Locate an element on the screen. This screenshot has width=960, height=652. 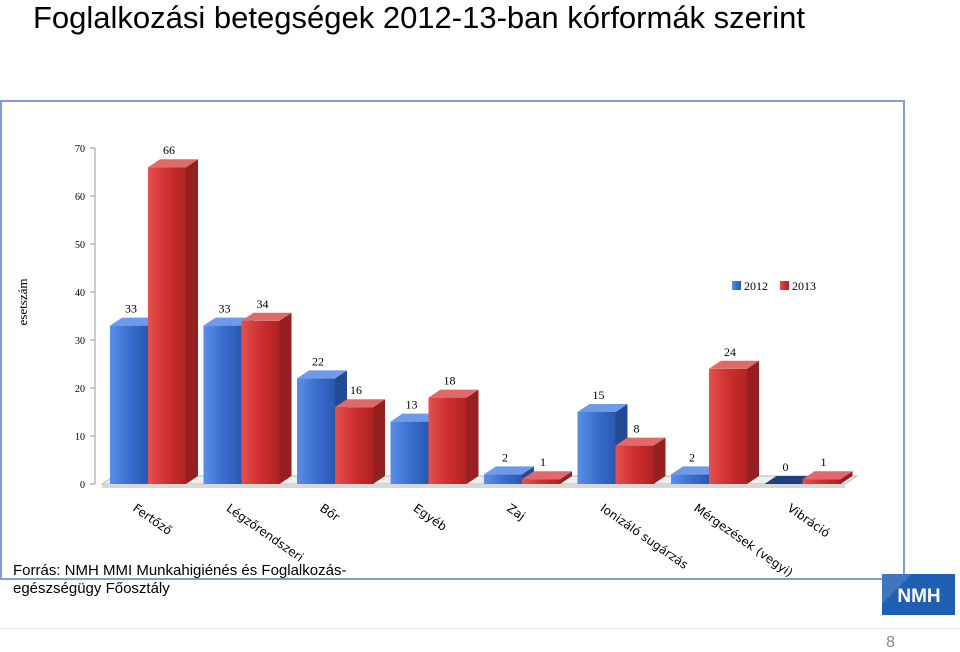
legend-label-2012: 2012 is located at coordinates (756, 286).